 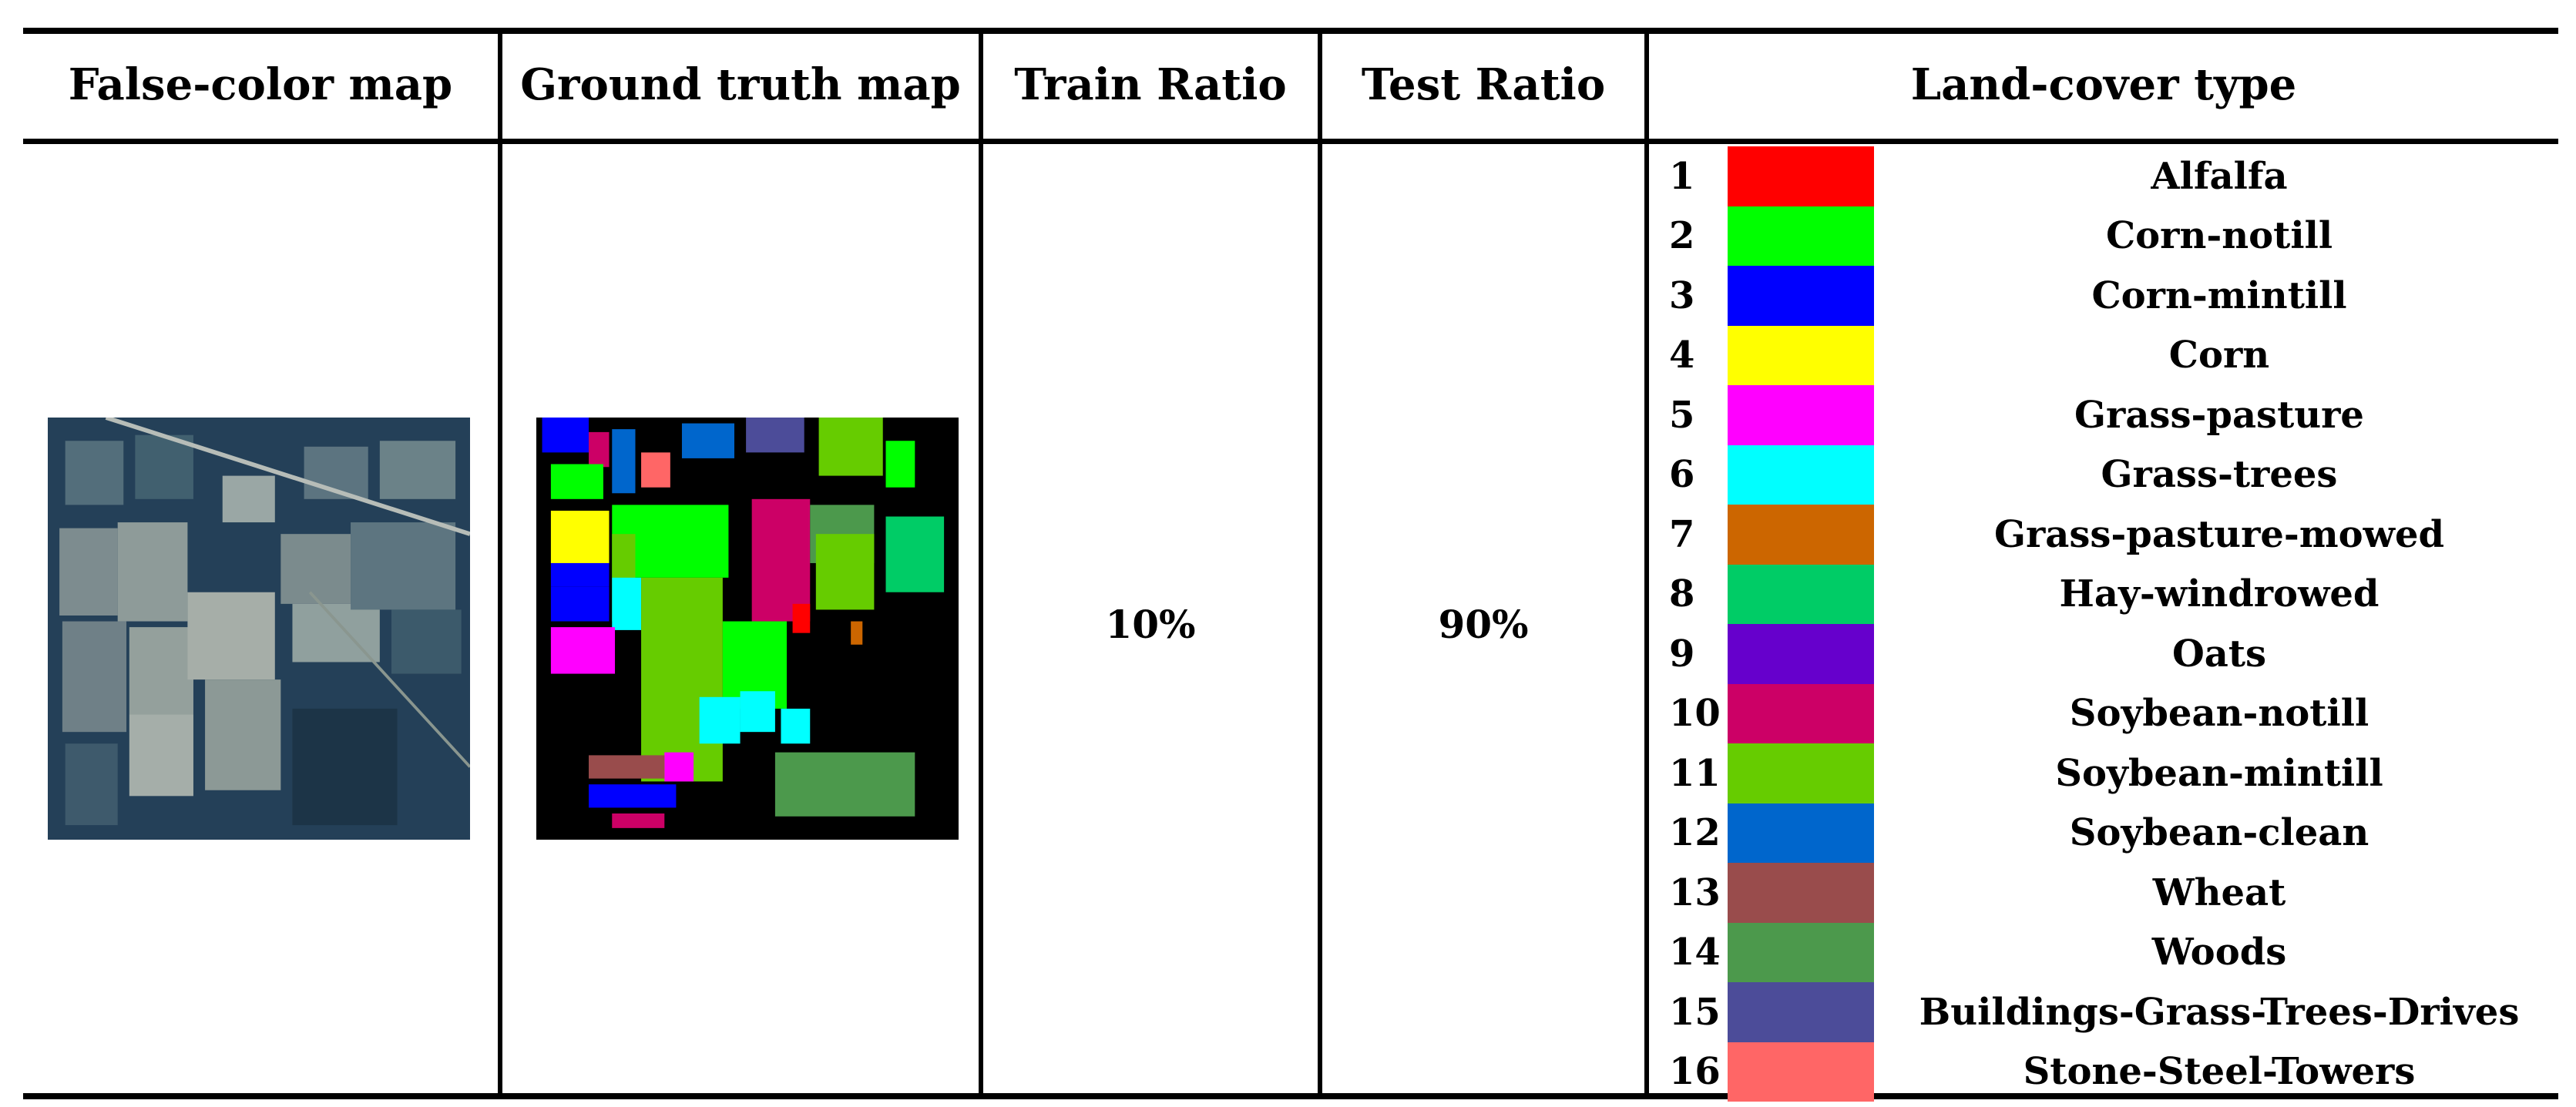 I want to click on legend-number: 11, so click(x=1695, y=773).